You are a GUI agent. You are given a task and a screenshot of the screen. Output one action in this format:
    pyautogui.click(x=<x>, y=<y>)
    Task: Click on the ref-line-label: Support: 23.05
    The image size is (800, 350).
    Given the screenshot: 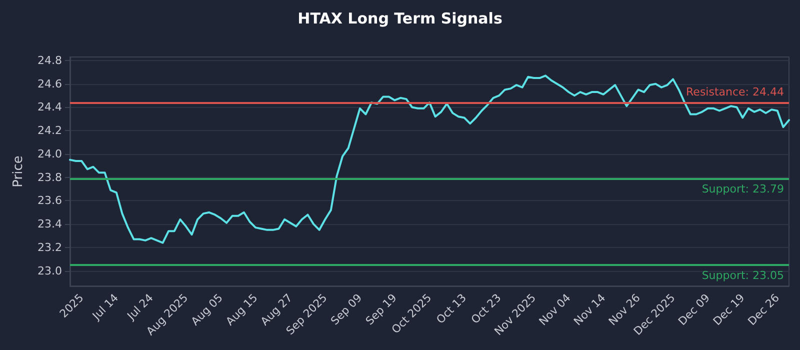 What is the action you would take?
    pyautogui.click(x=743, y=275)
    